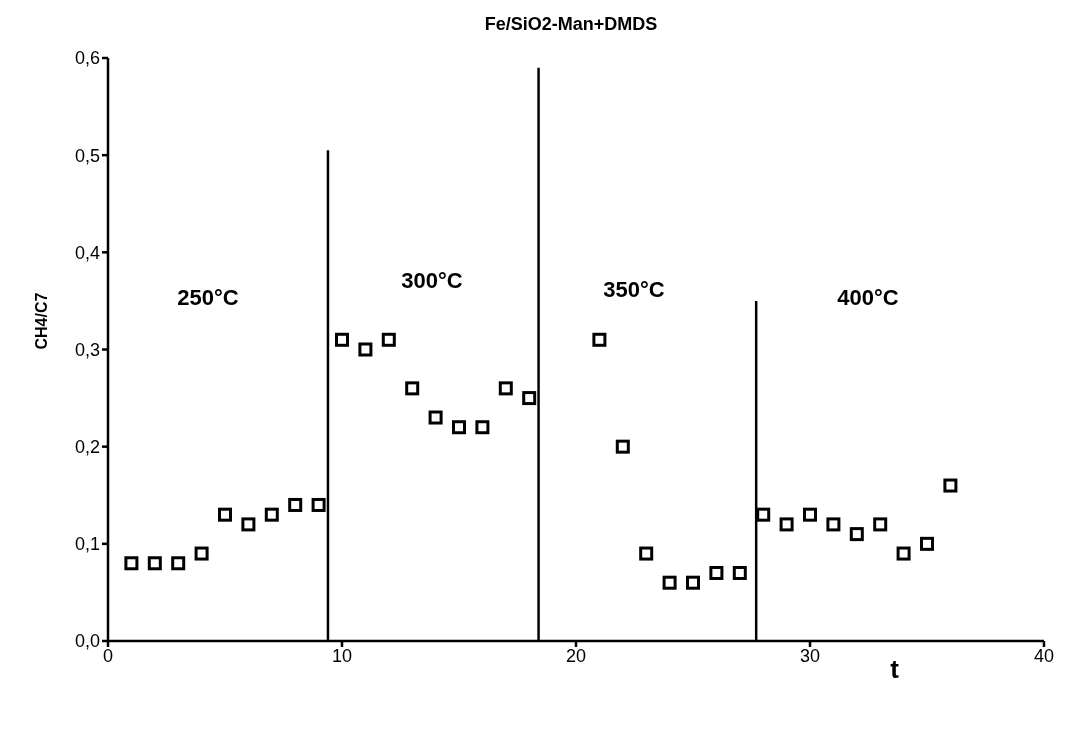  Describe the element at coordinates (432, 281) in the screenshot. I see `annotation: 300°C` at that location.